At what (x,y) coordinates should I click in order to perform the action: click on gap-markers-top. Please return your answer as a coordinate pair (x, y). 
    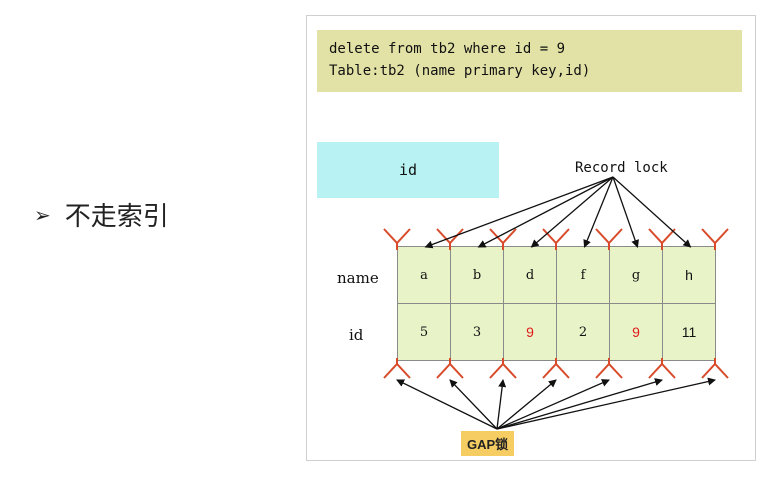
    Looking at the image, I should click on (556, 239).